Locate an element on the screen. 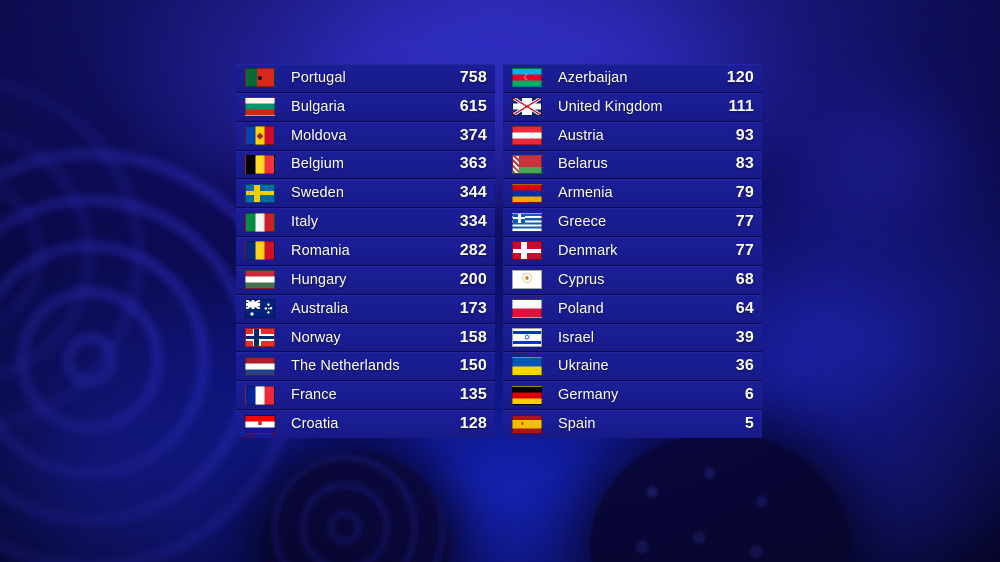 The image size is (1000, 562). blue-cross-vertical is located at coordinates (257, 338).